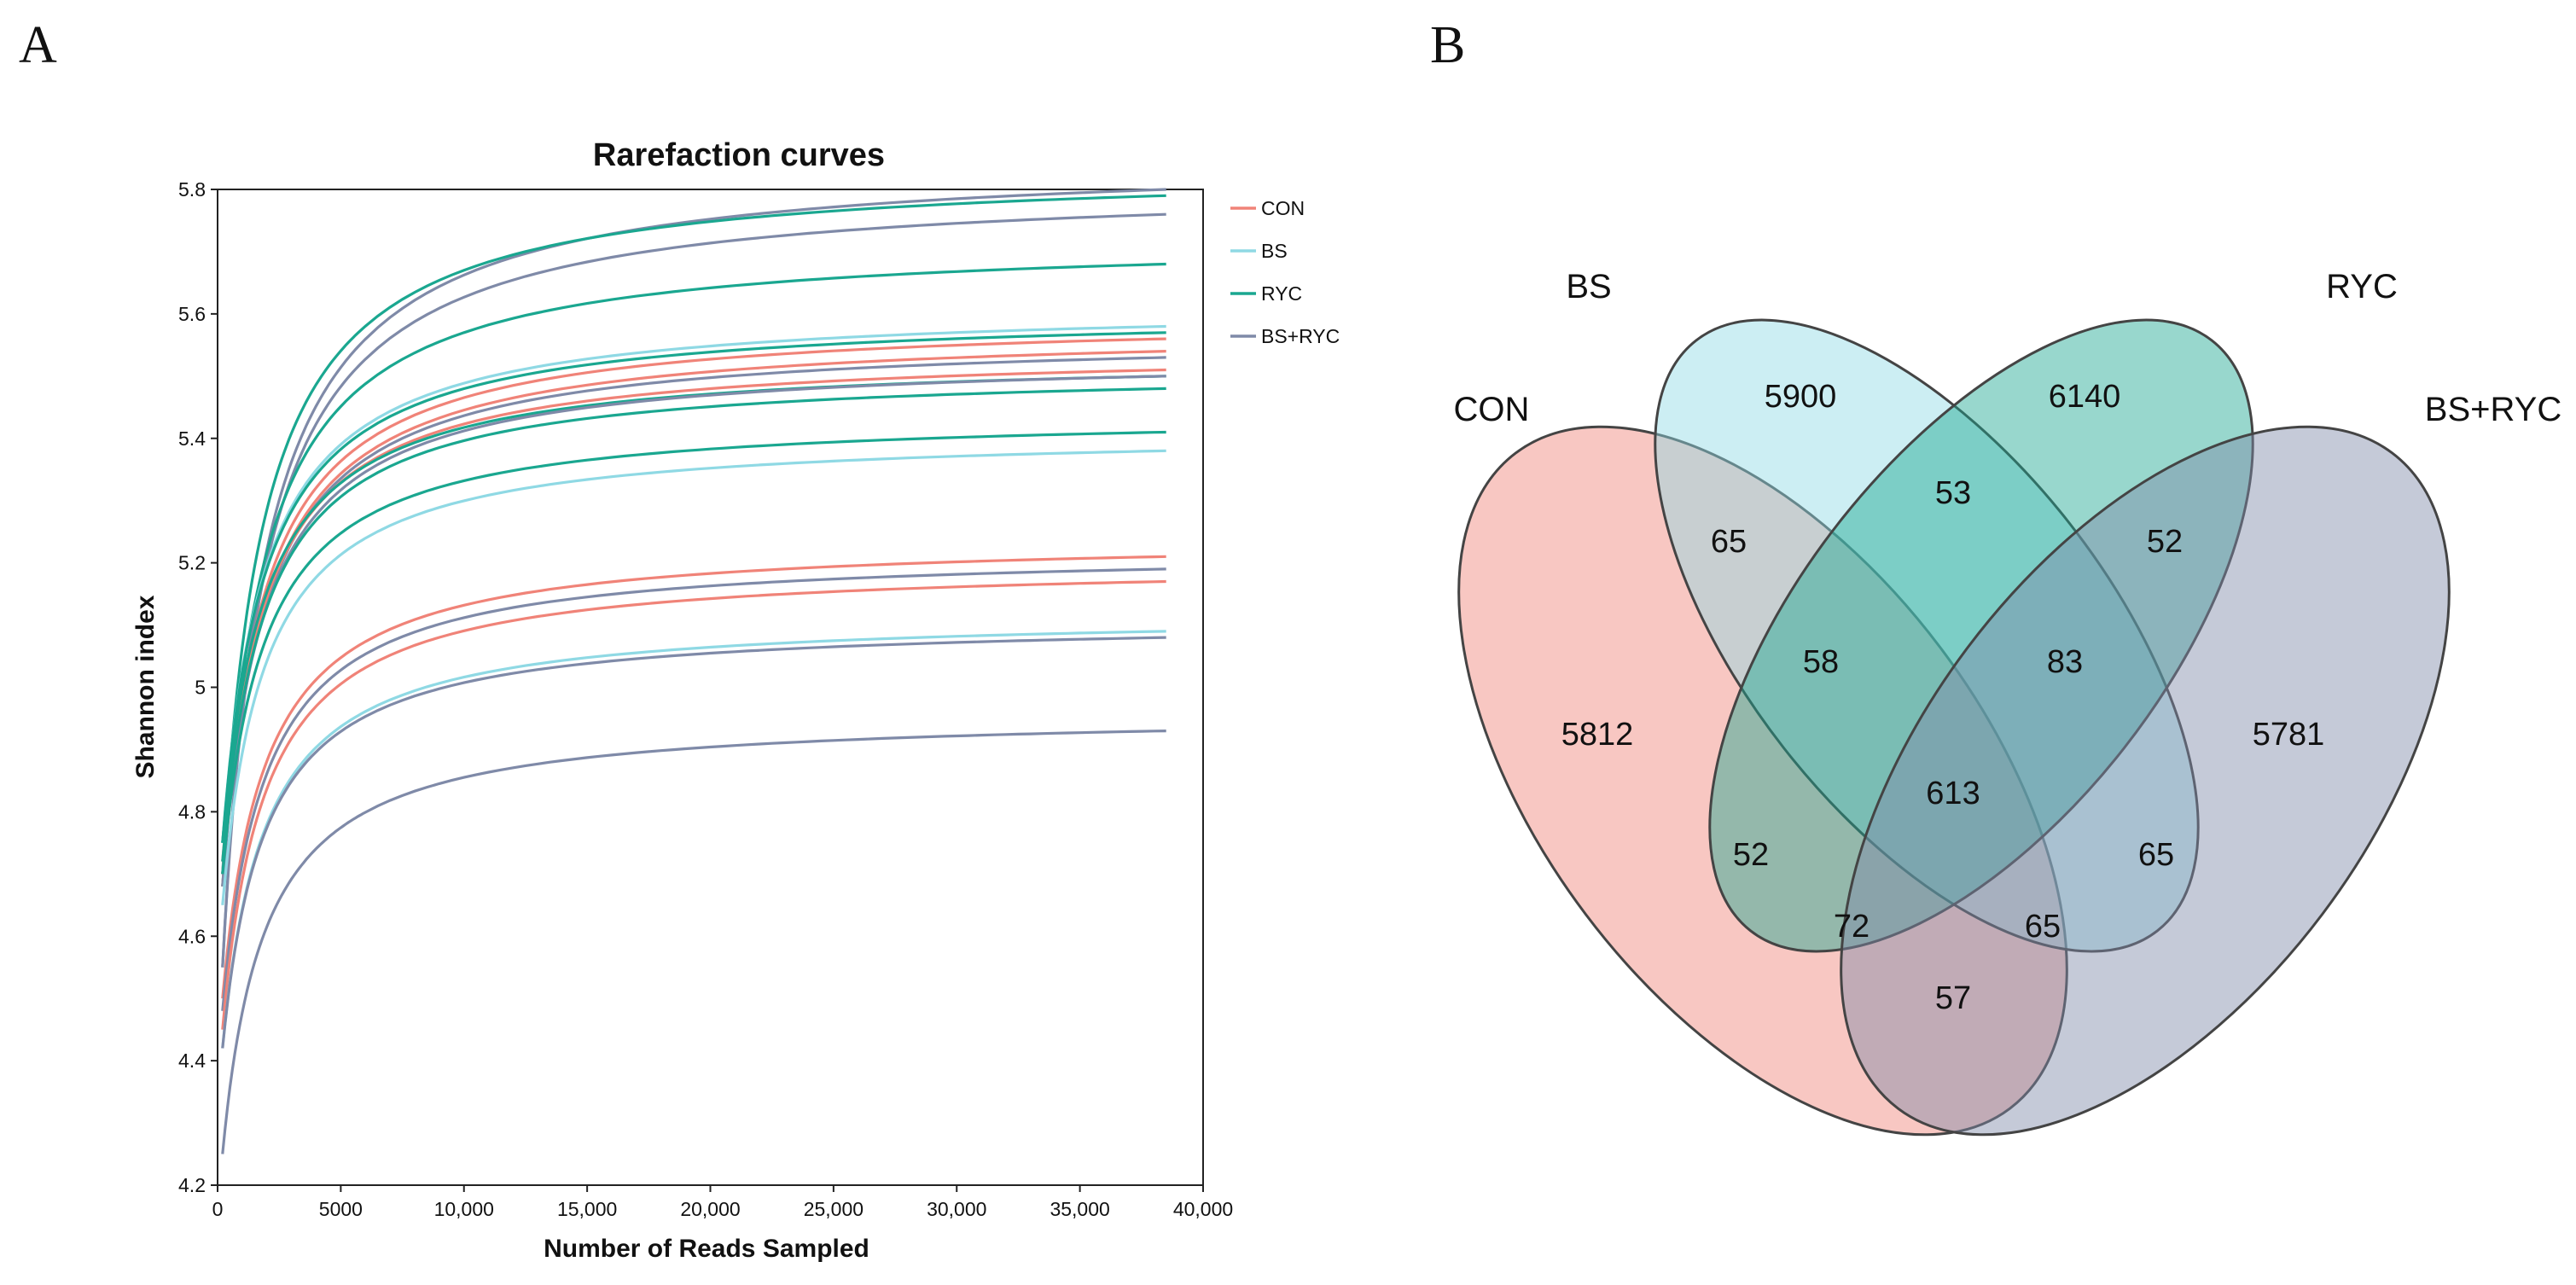 This screenshot has width=2576, height=1285. I want to click on venn-value-all: 613, so click(1953, 793).